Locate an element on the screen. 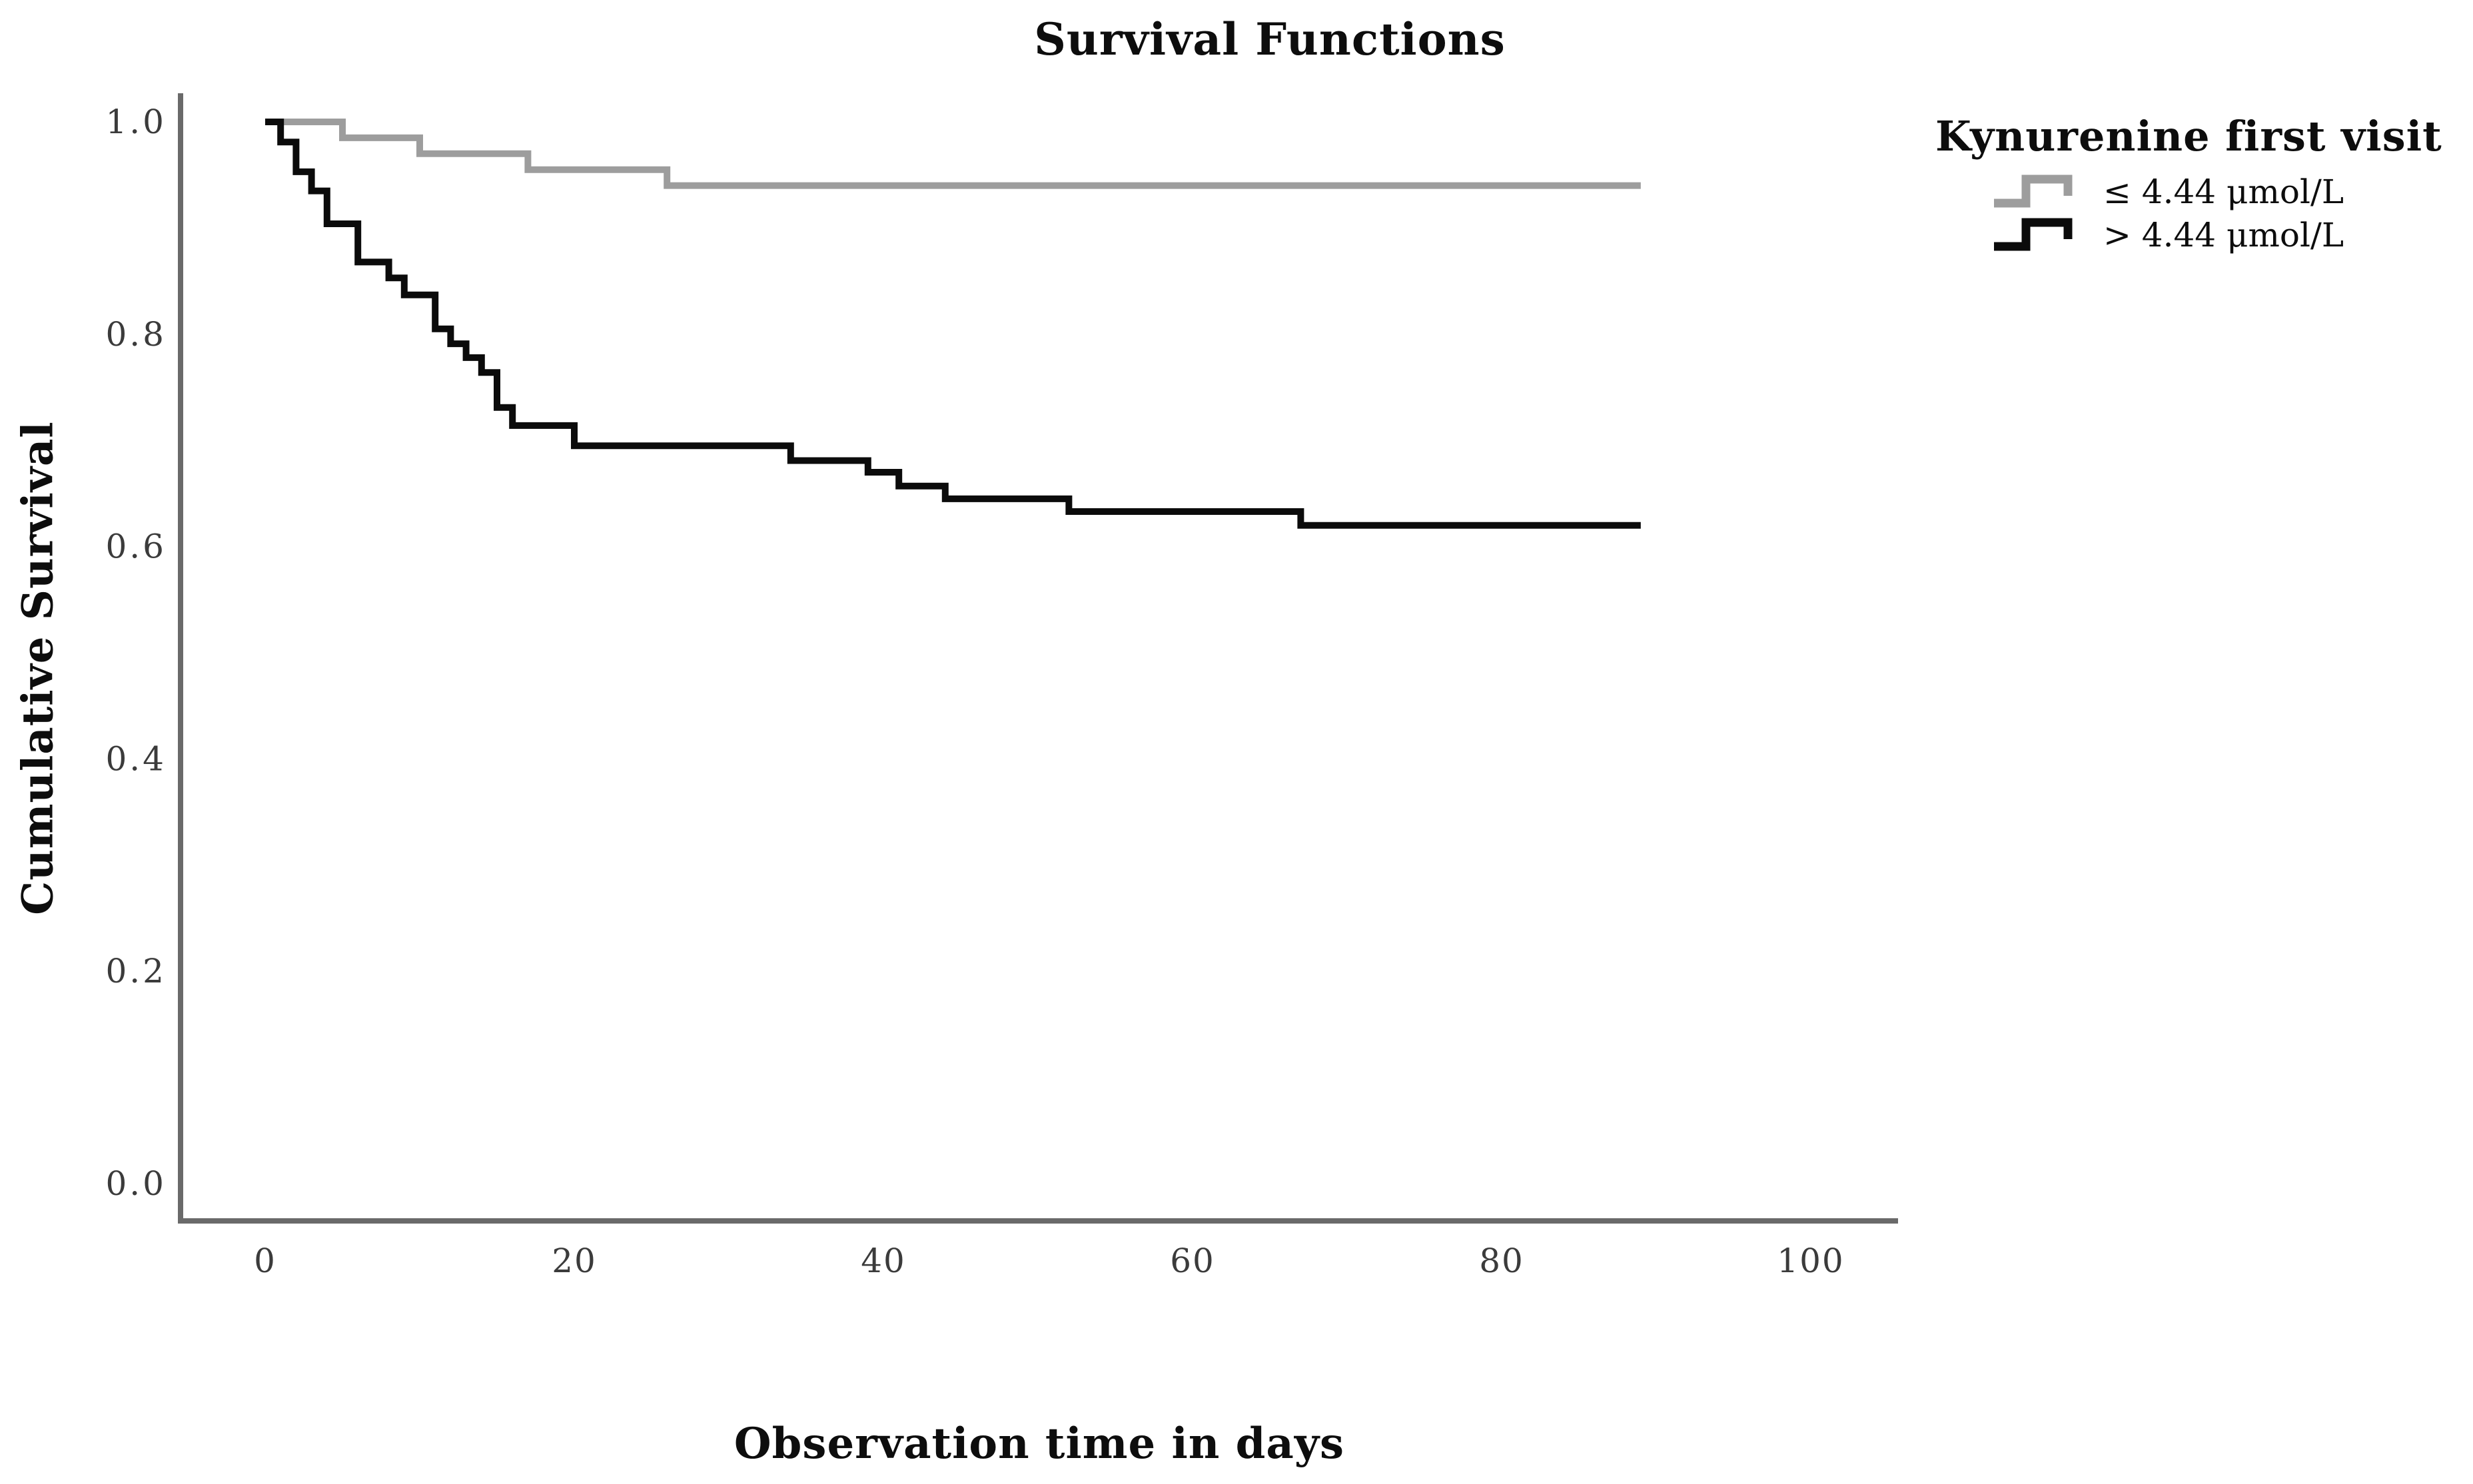  y-tick-label: 1.0 is located at coordinates (136, 122).